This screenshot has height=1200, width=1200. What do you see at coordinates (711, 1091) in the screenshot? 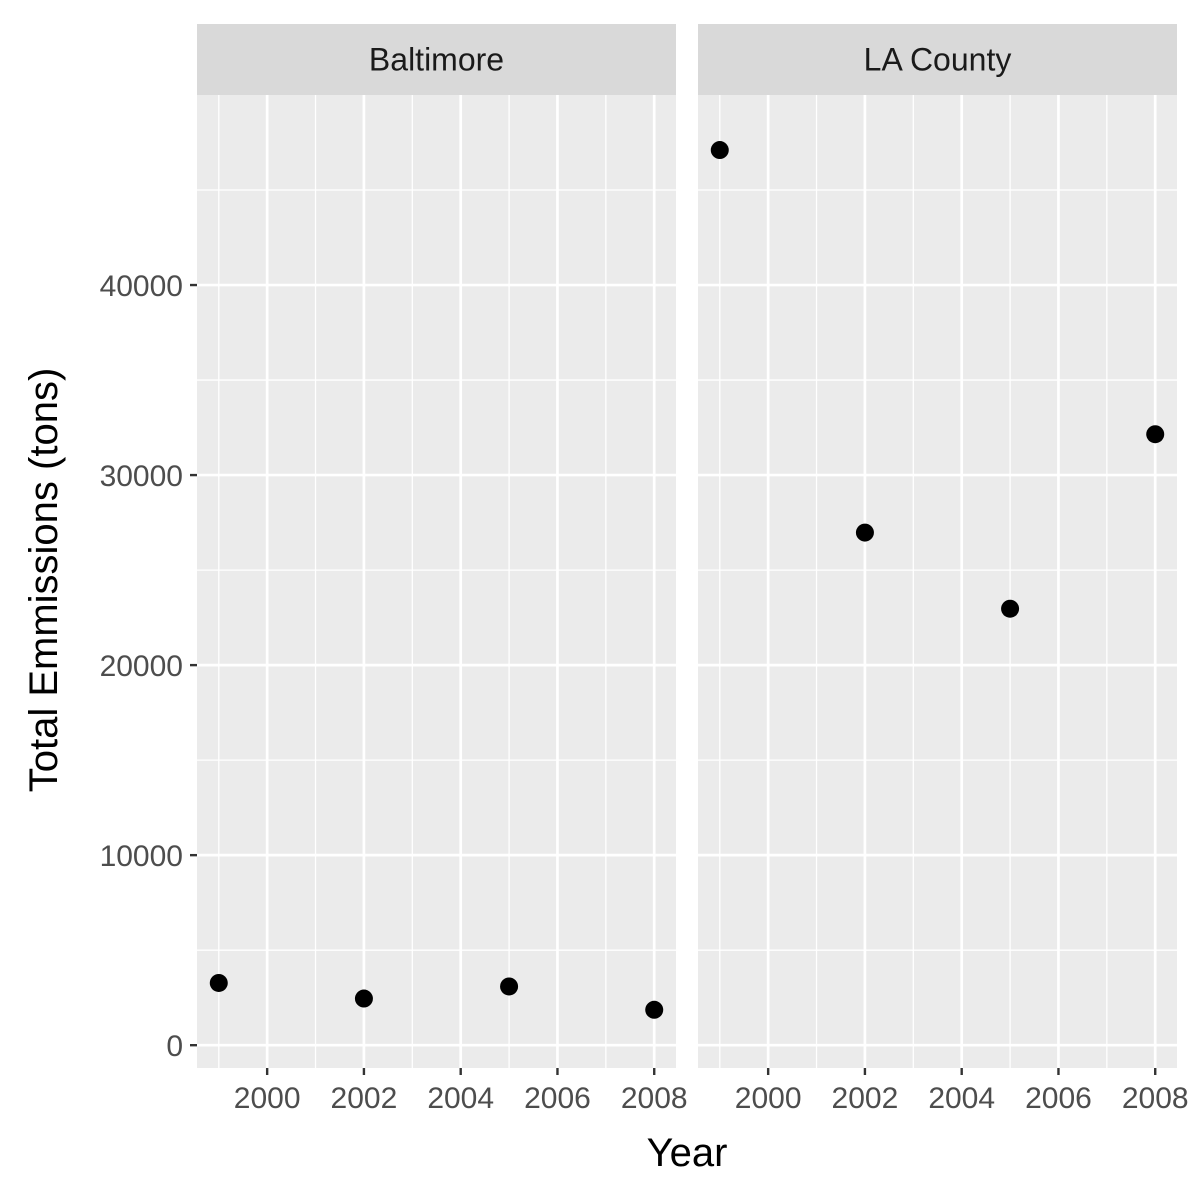
I see `x-axis: 2000 2002 2004 2006 2008 2000 2002 2004 2006 2008` at bounding box center [711, 1091].